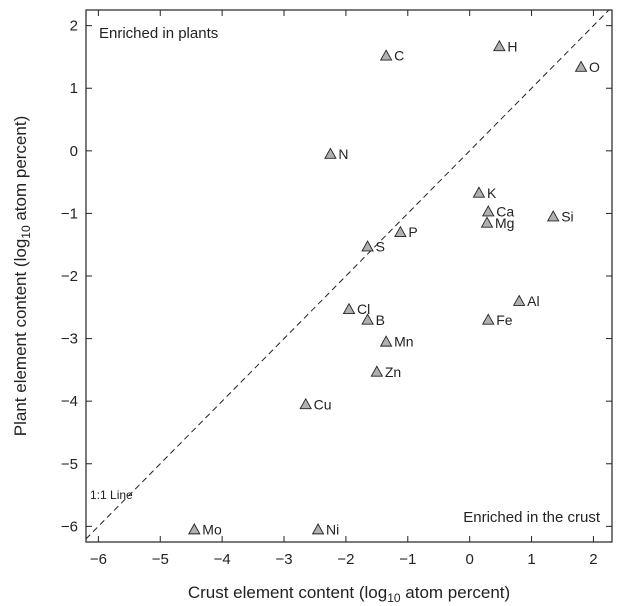  I want to click on point-label-s: S, so click(380, 247).